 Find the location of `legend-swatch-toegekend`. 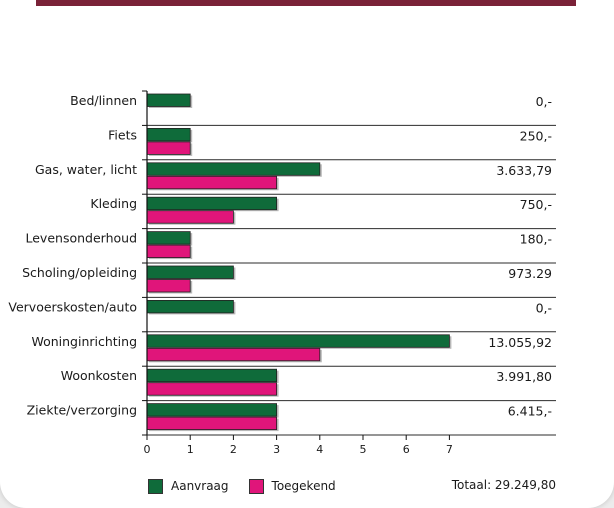

legend-swatch-toegekend is located at coordinates (256, 486).